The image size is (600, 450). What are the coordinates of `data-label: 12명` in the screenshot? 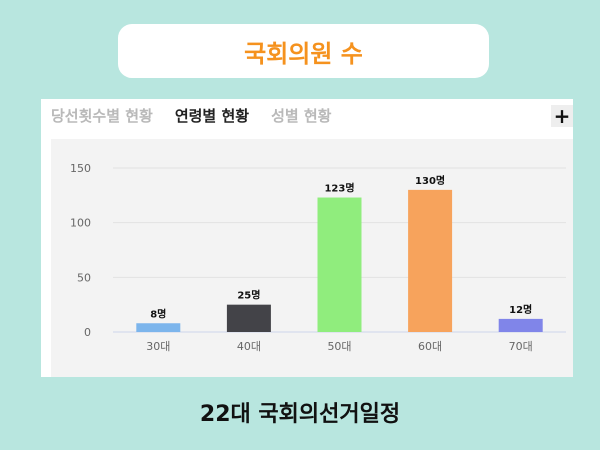 It's located at (520, 309).